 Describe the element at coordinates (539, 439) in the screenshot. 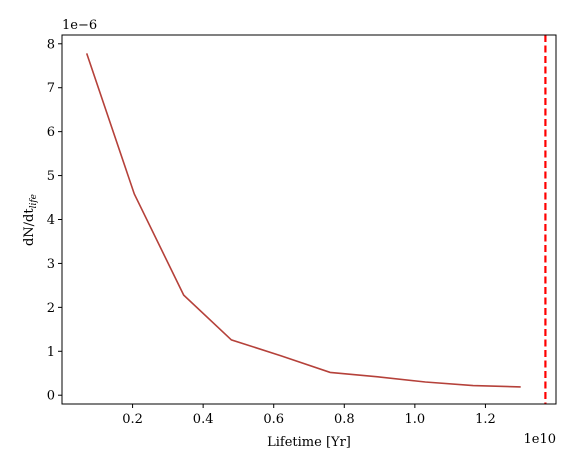

I see `x-multiplier-label: 1e10` at that location.